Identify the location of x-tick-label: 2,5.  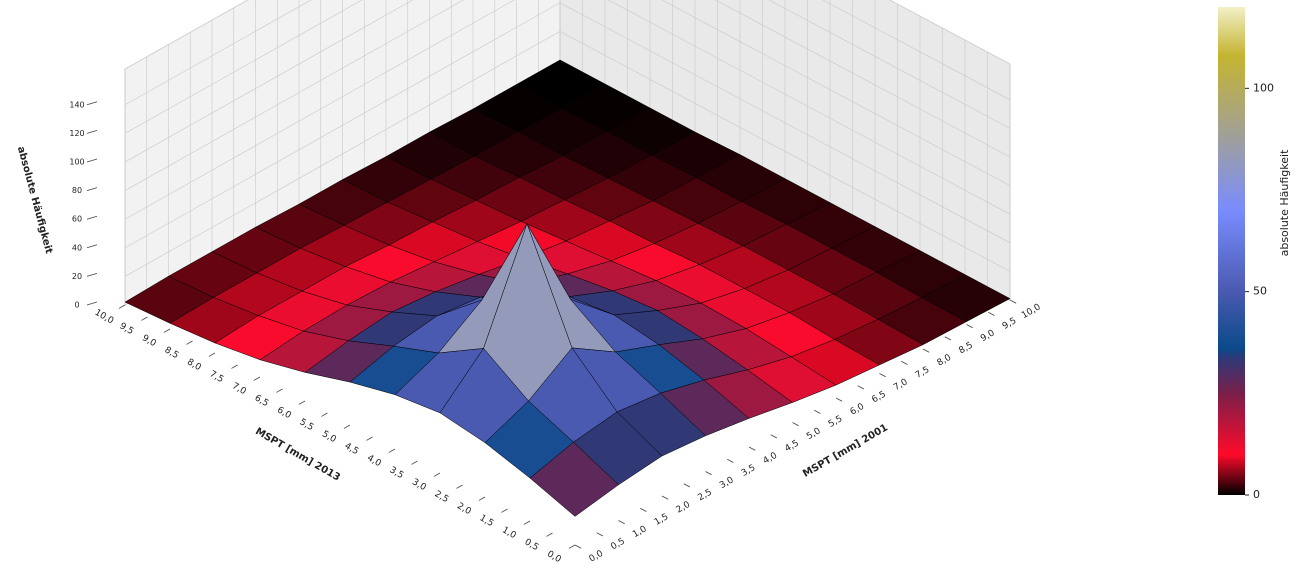
(704, 496).